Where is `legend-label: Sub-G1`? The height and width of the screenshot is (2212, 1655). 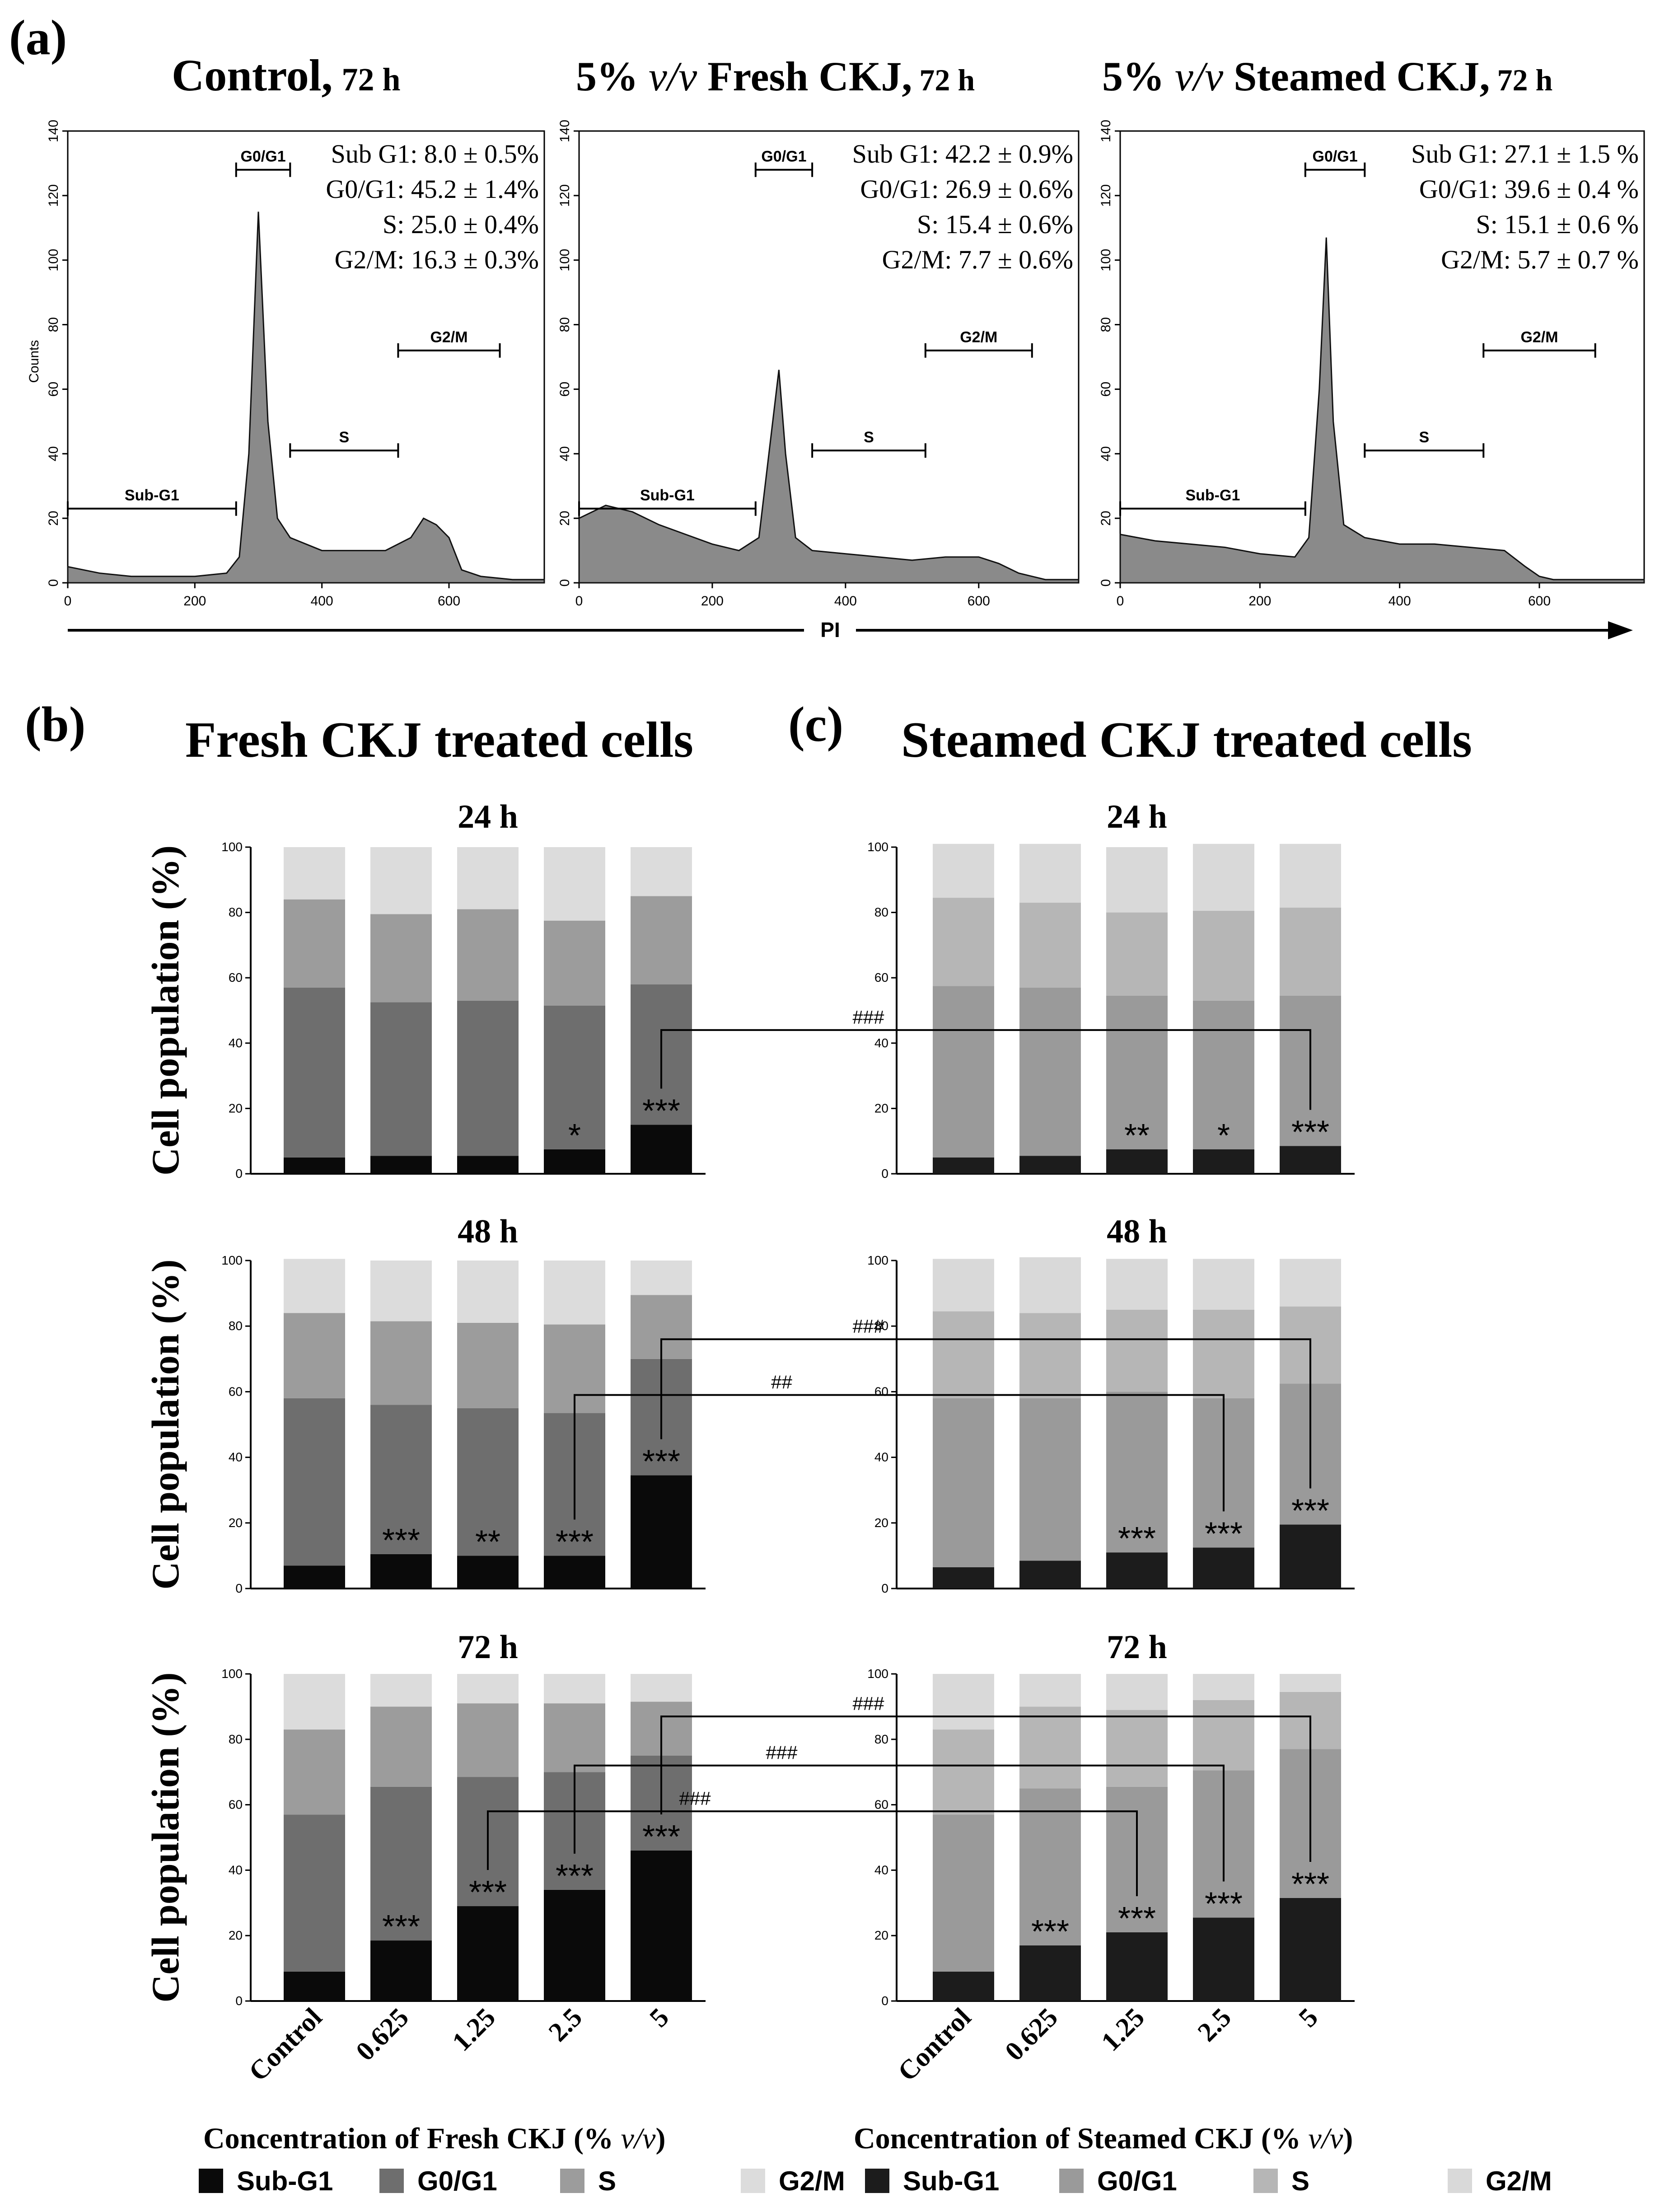 legend-label: Sub-G1 is located at coordinates (951, 2181).